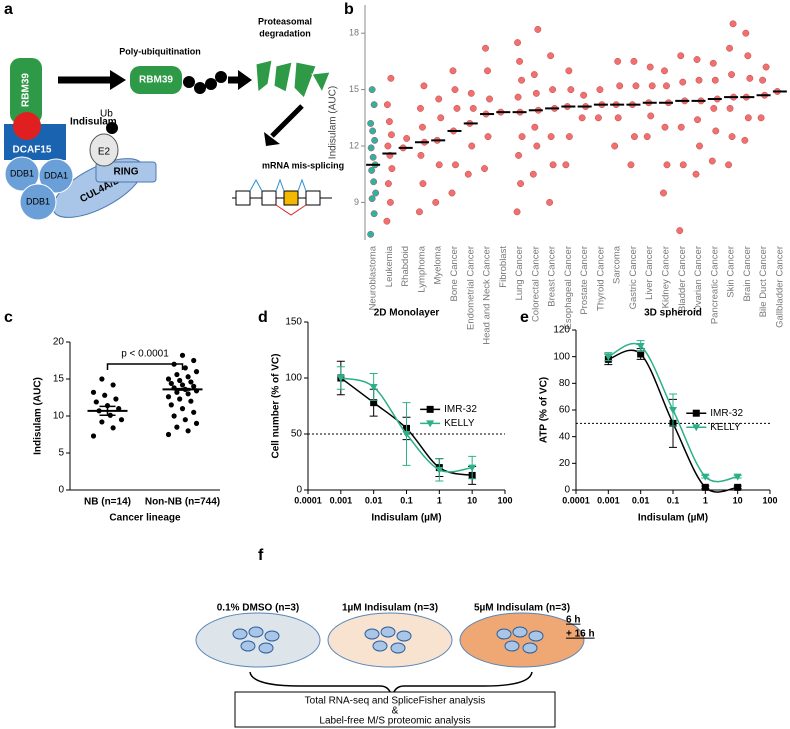 Image resolution: width=790 pixels, height=729 pixels. Describe the element at coordinates (374, 500) in the screenshot. I see `x-tick-label: 0.01` at that location.